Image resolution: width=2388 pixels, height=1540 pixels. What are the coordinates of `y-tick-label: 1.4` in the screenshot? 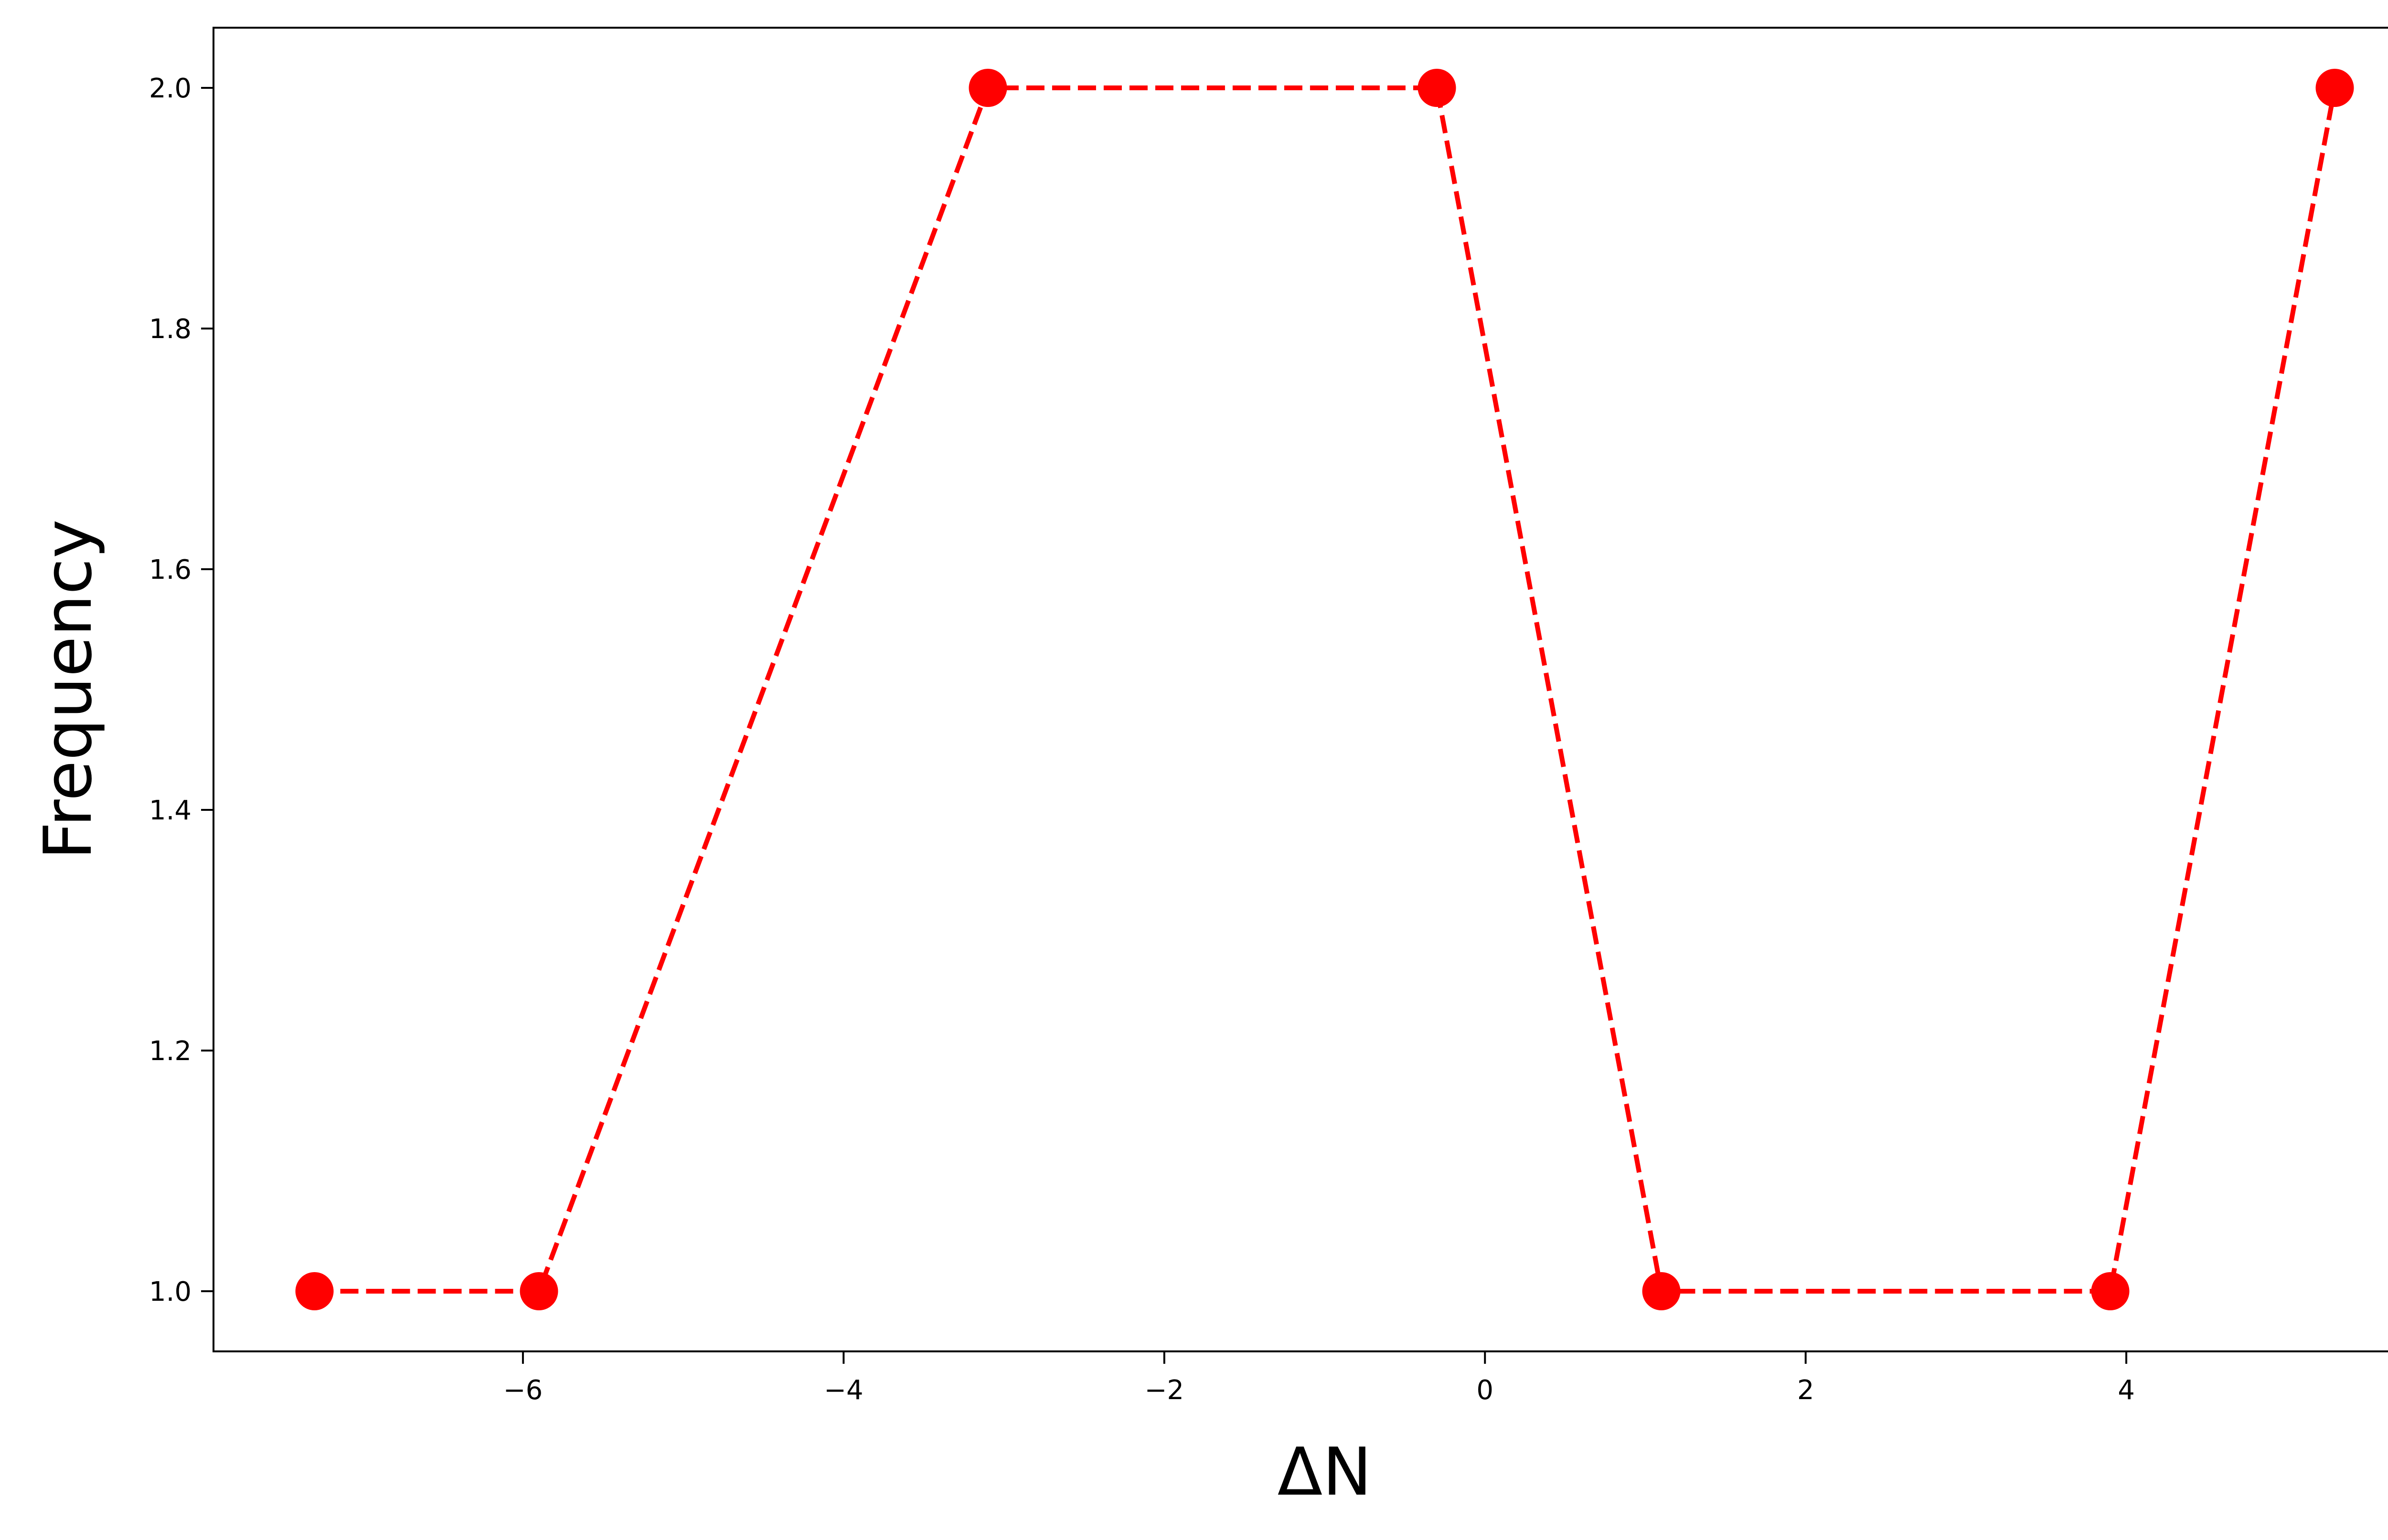 It's located at (170, 810).